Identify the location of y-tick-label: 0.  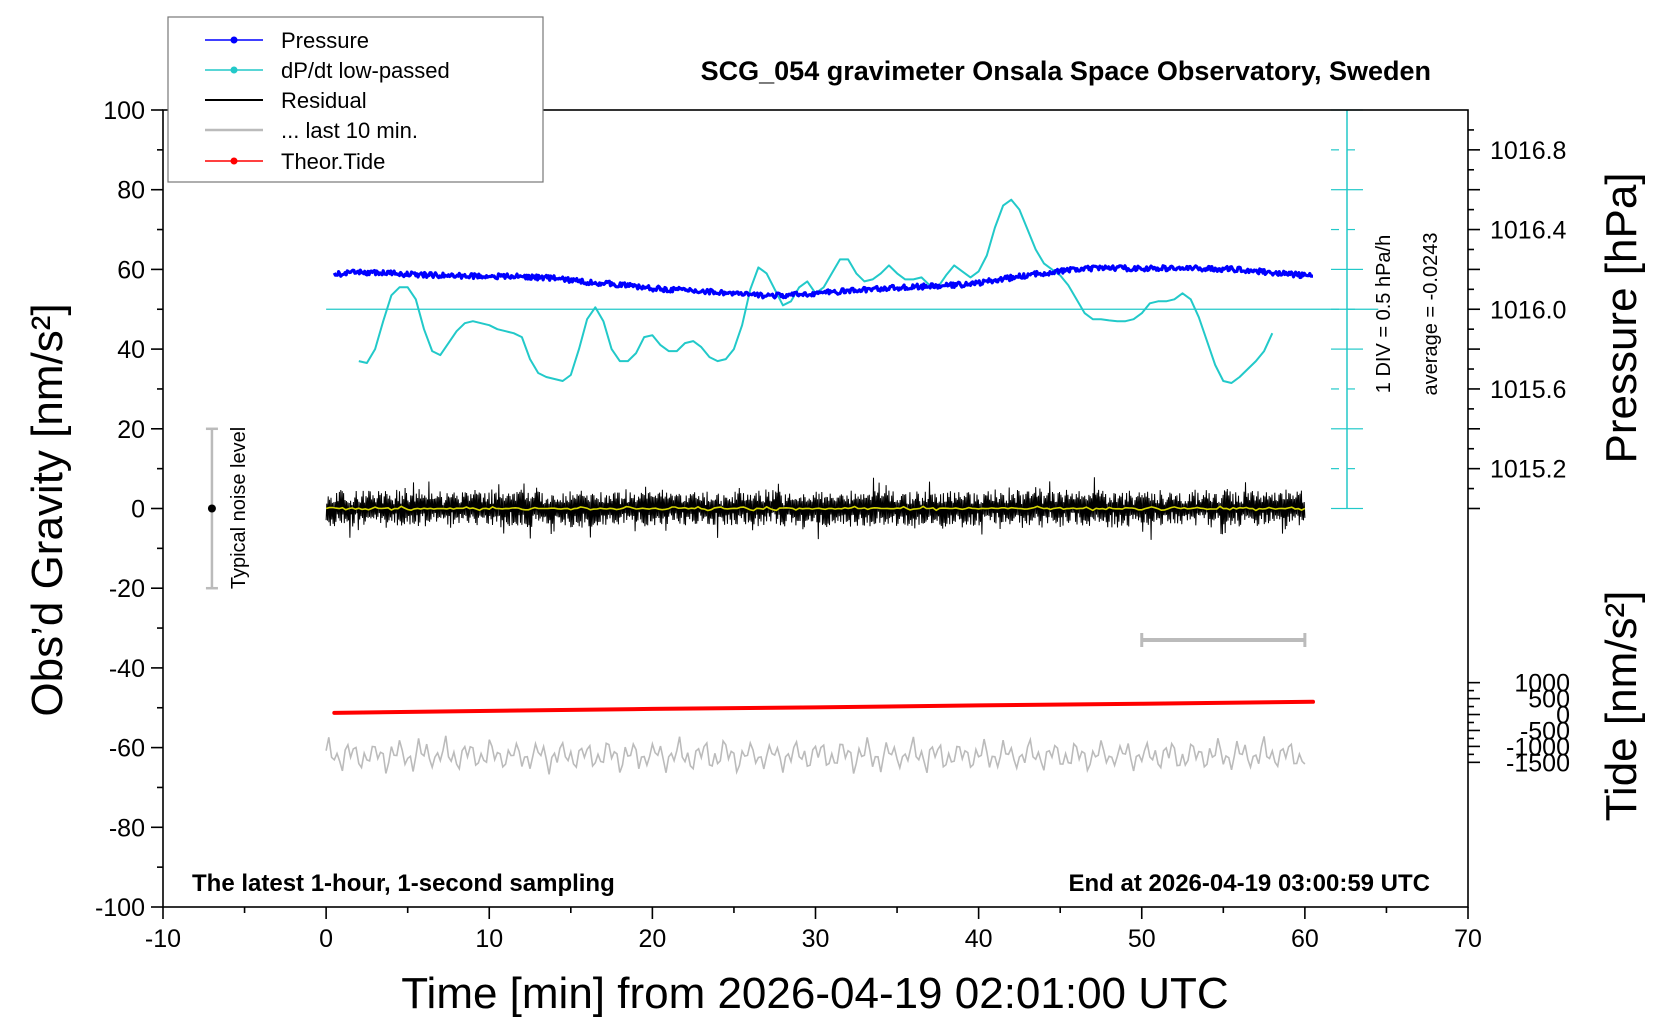
(138, 510).